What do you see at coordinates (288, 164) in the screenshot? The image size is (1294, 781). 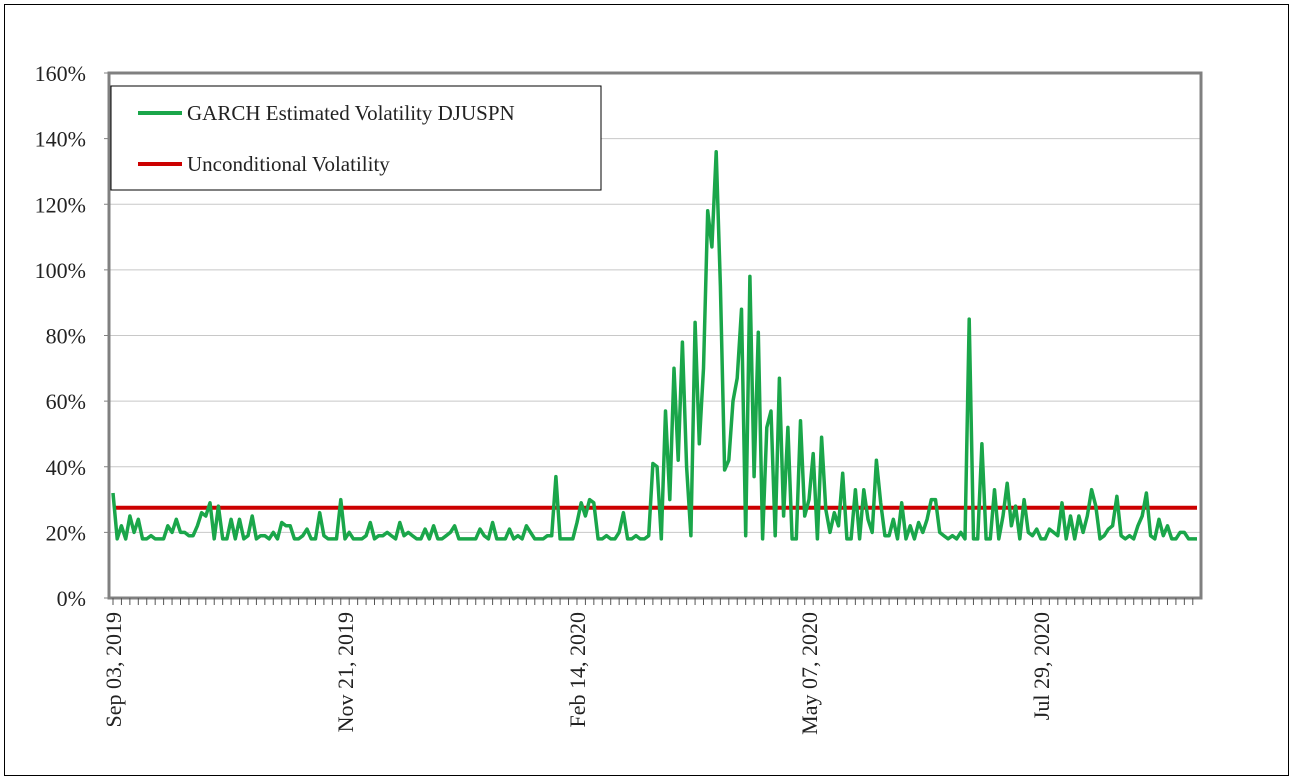 I see `legend-label-unconditional: Unconditional Volatility` at bounding box center [288, 164].